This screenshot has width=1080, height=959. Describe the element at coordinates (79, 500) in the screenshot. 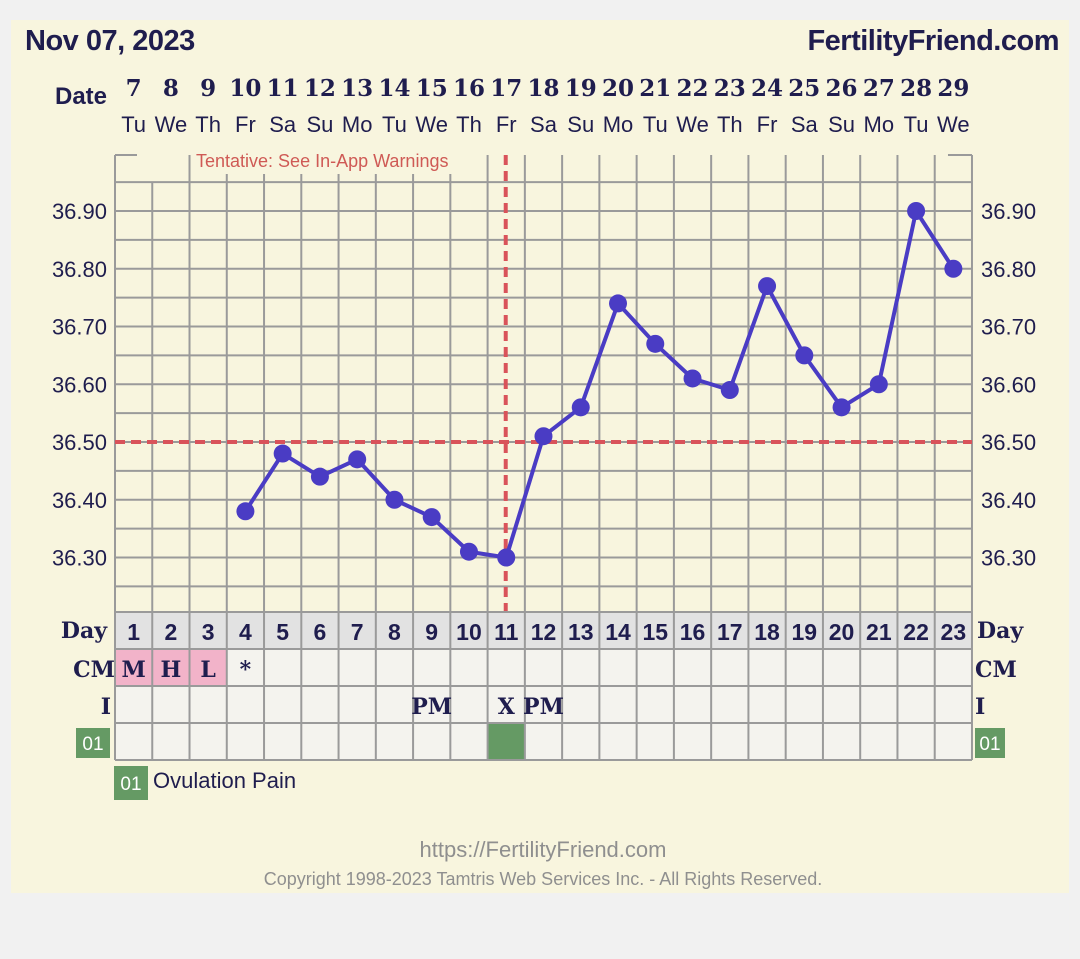

I see `y-tick-left: 36.40` at that location.